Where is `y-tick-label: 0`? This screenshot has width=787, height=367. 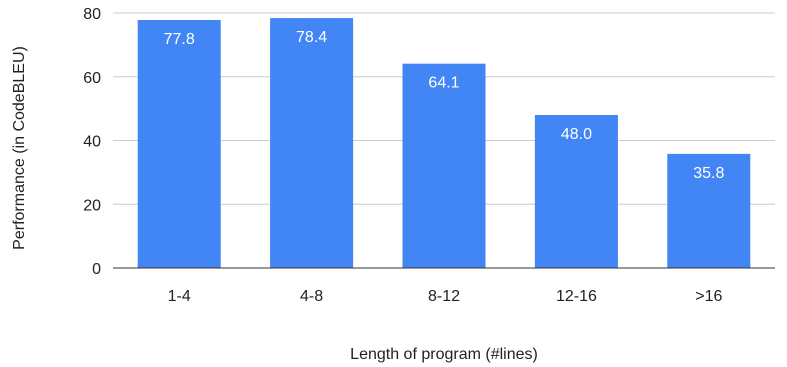 y-tick-label: 0 is located at coordinates (96, 269).